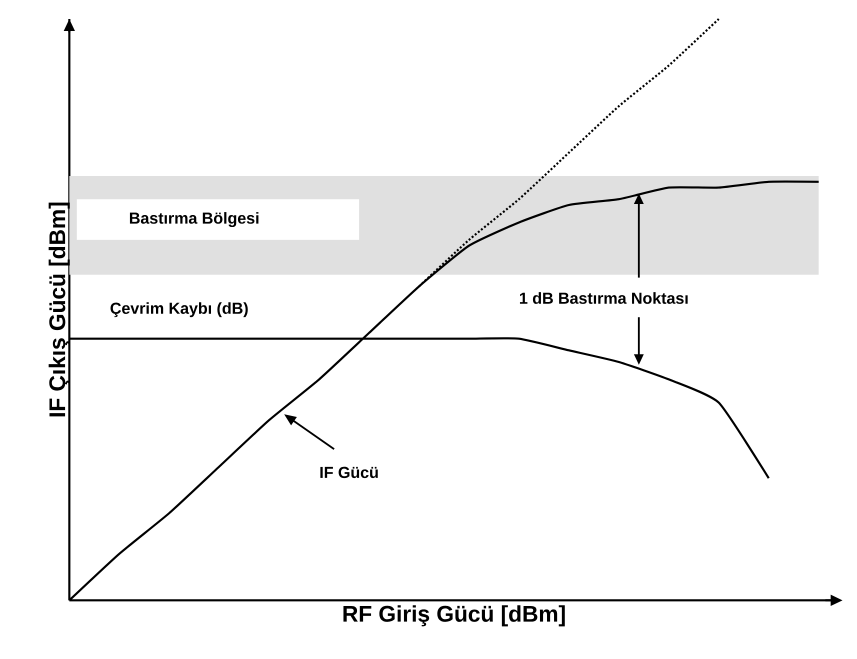 The image size is (857, 659). What do you see at coordinates (59, 309) in the screenshot?
I see `y-axis-title: IF Çıkış Gücü [dBm]` at bounding box center [59, 309].